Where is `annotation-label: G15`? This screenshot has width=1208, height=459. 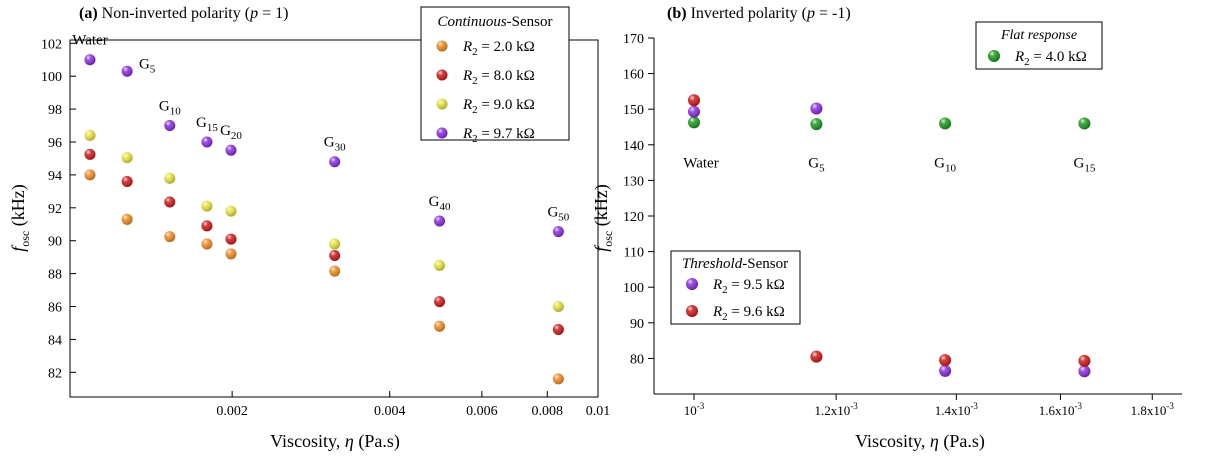
annotation-label: G15 is located at coordinates (207, 124).